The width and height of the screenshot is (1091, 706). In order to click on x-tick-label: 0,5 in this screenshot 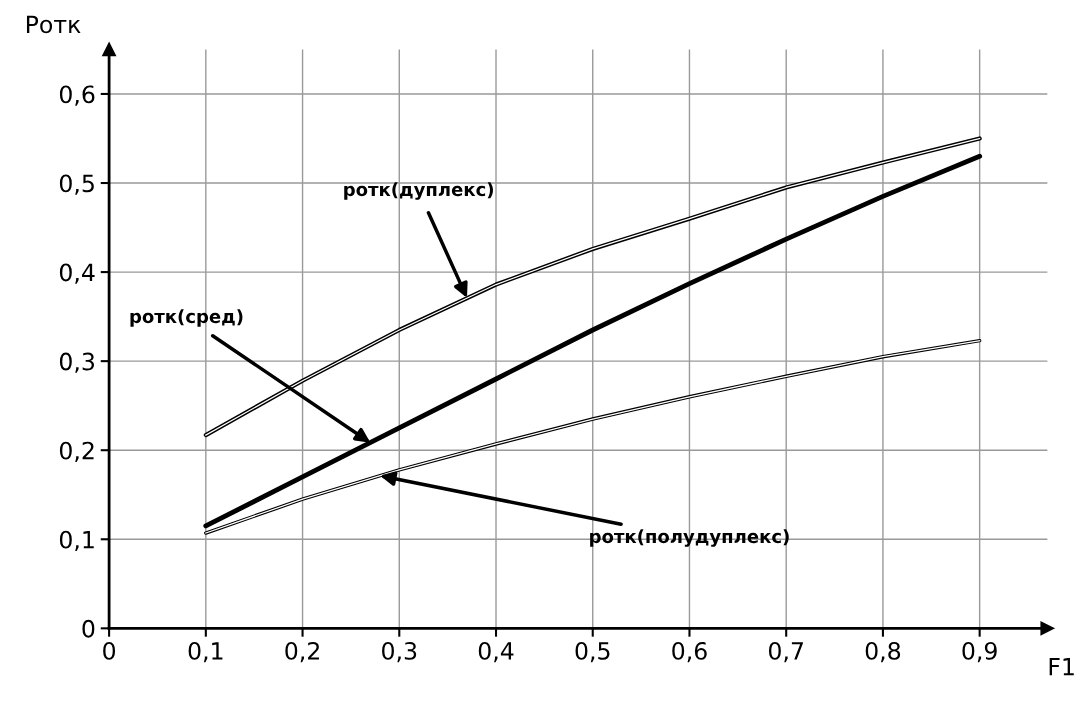, I will do `click(592, 652)`.